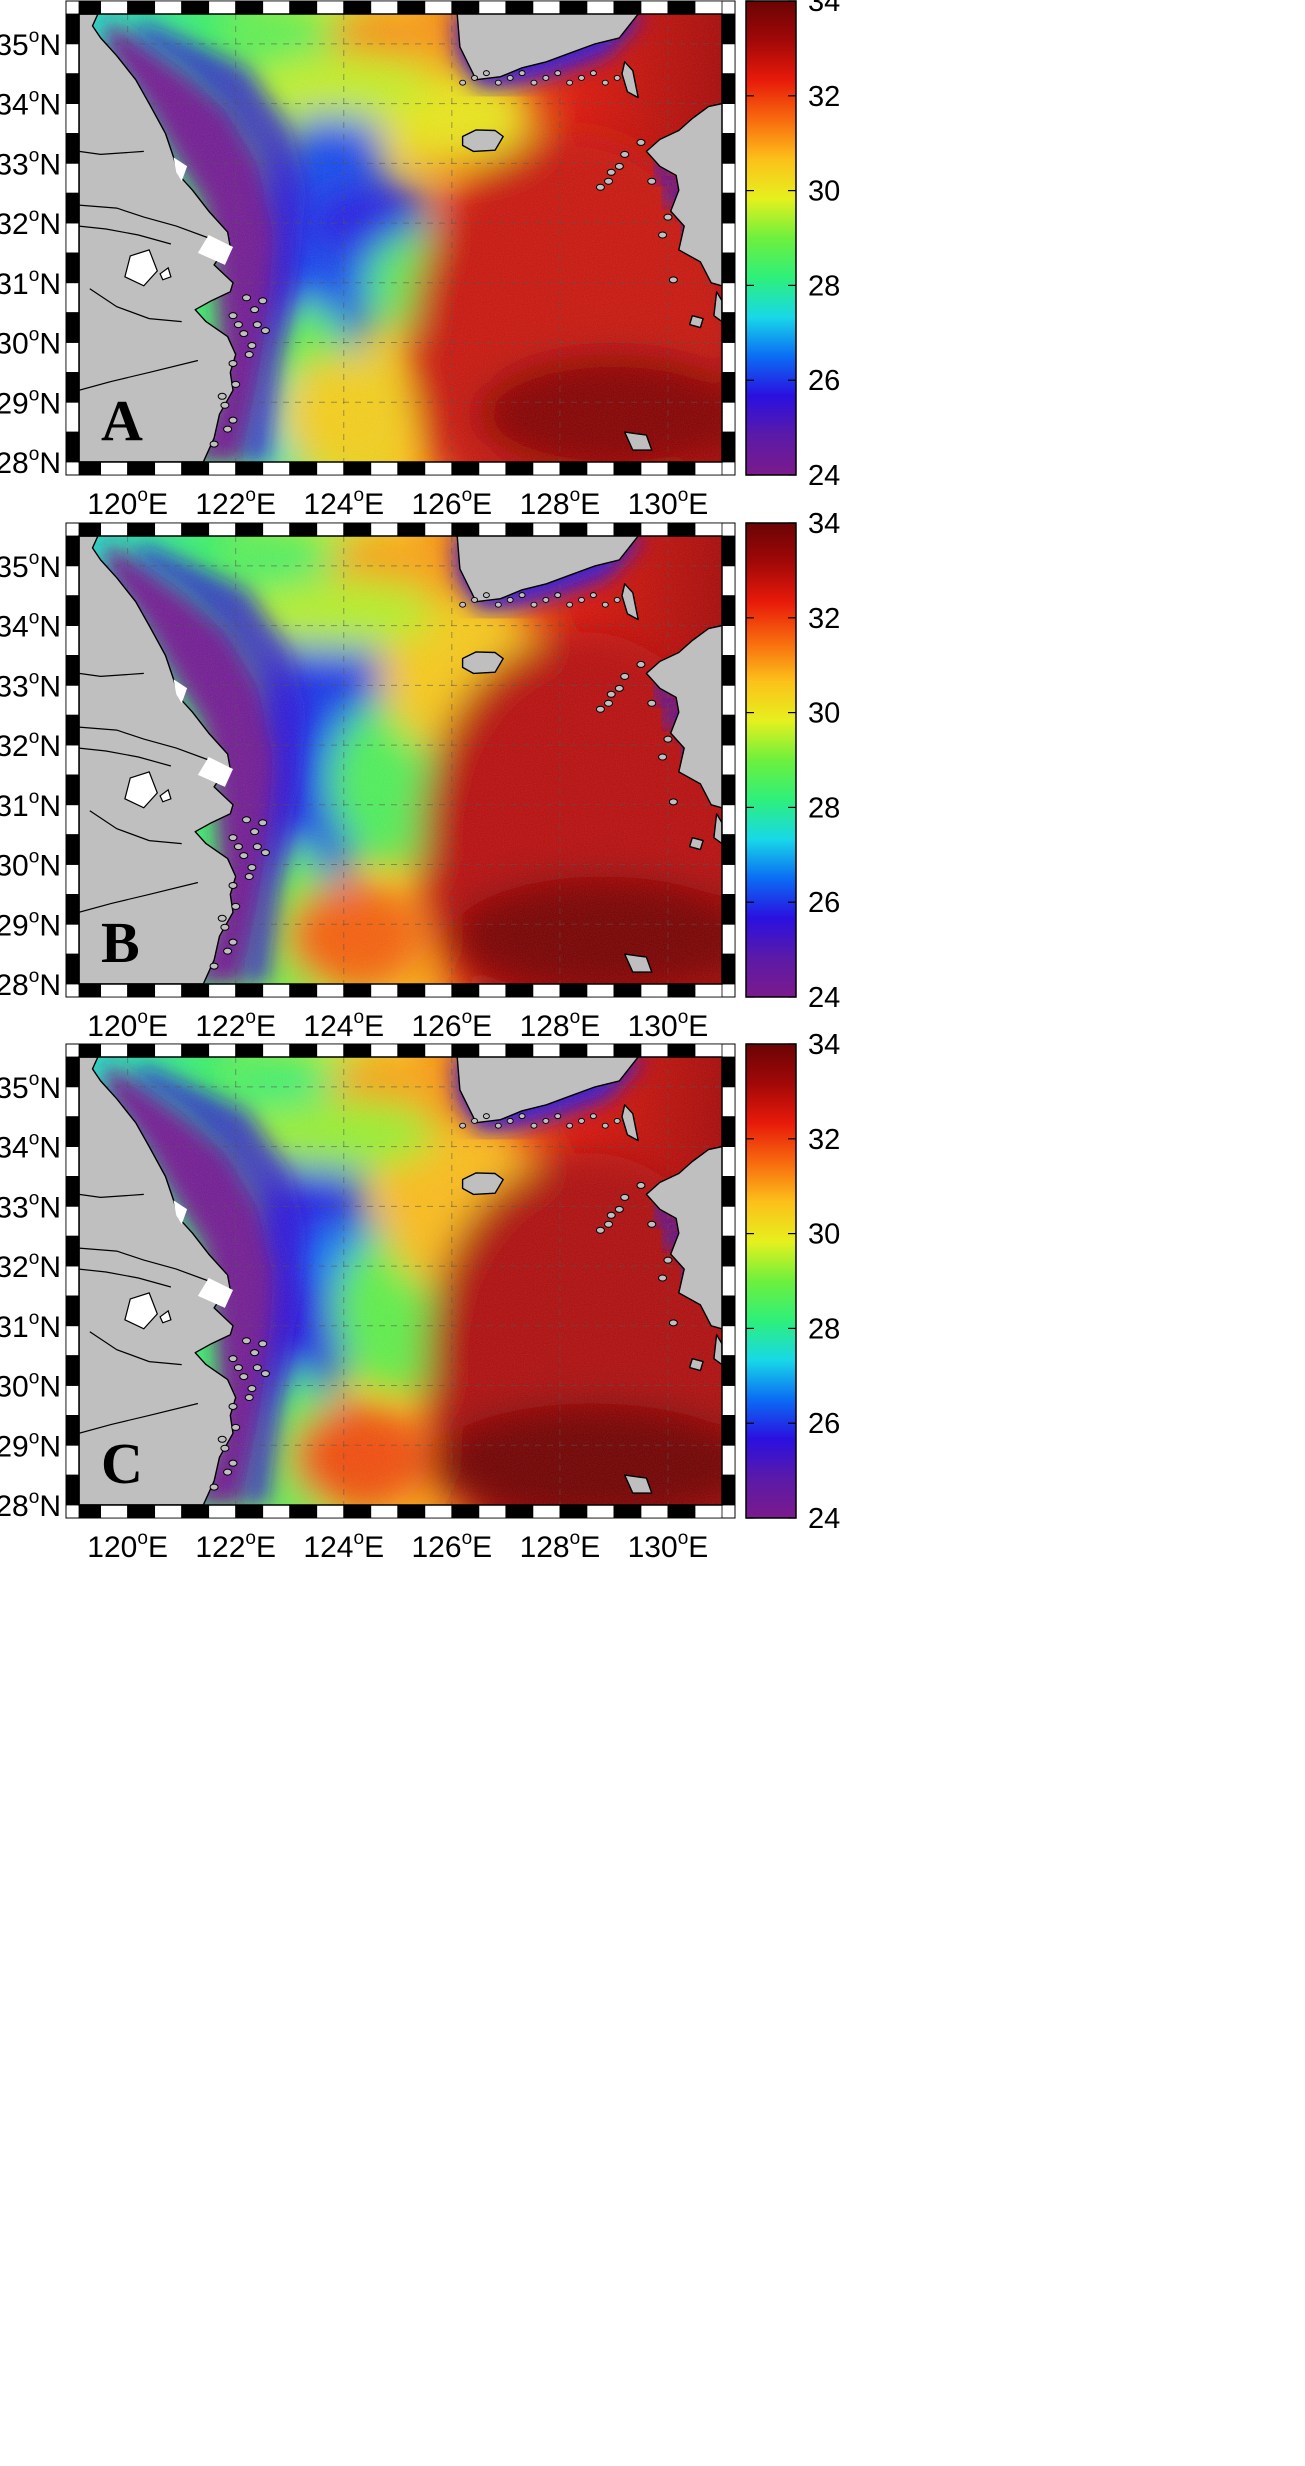 This screenshot has height=2466, width=1305. I want to click on lat-tick-label: 35oN, so click(30, 44).